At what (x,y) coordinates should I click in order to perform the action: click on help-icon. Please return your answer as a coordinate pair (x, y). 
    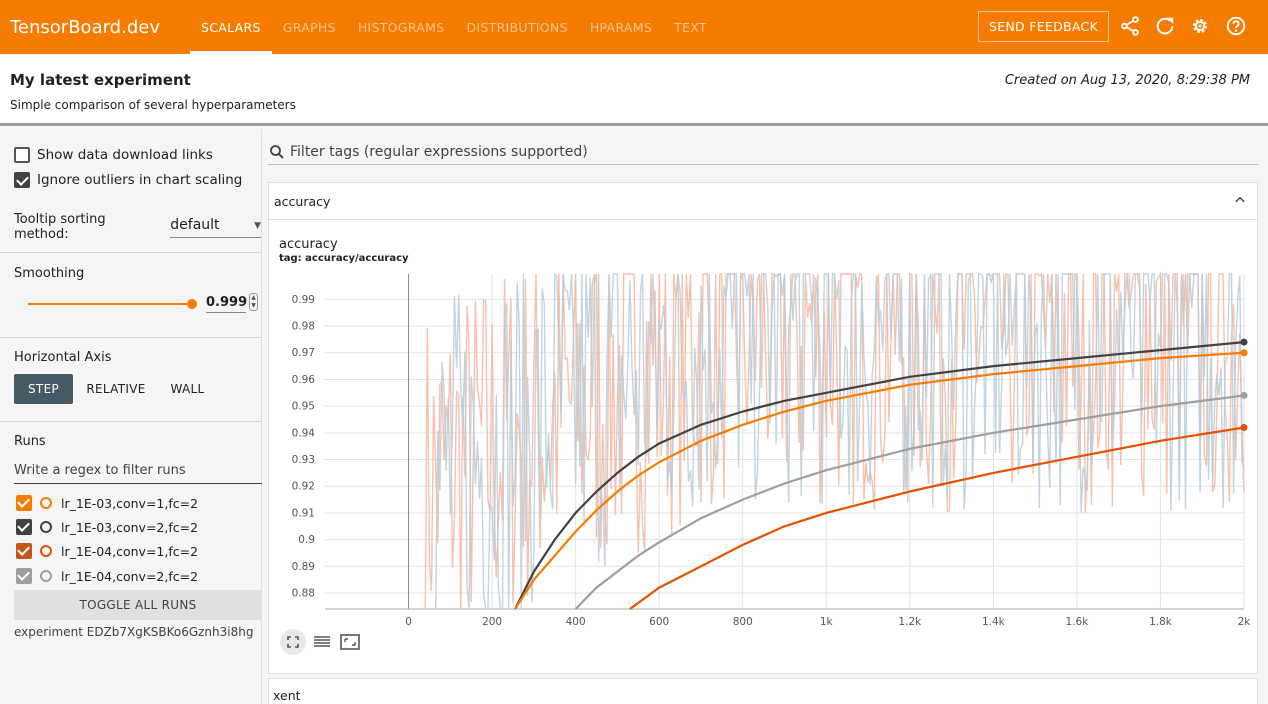
    Looking at the image, I should click on (1236, 26).